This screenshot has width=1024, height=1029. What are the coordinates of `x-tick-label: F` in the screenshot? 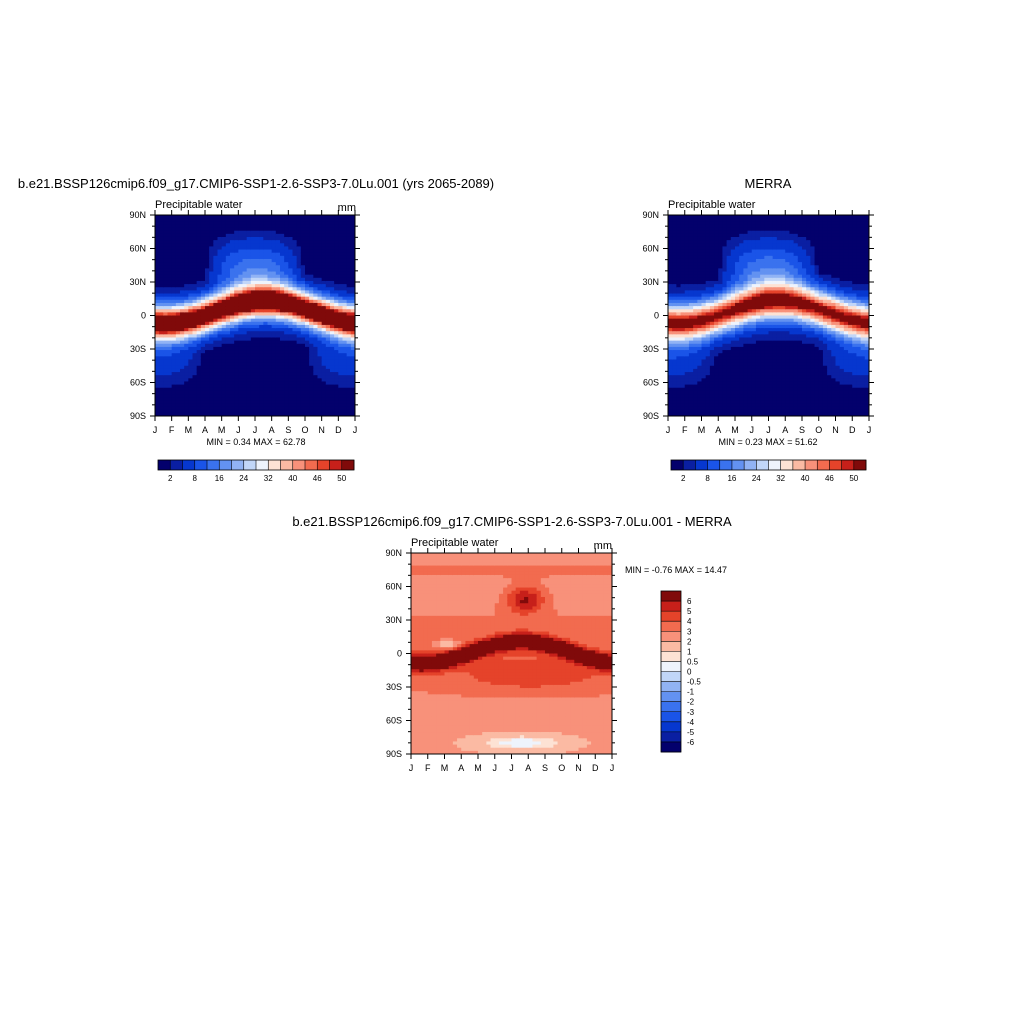 It's located at (172, 430).